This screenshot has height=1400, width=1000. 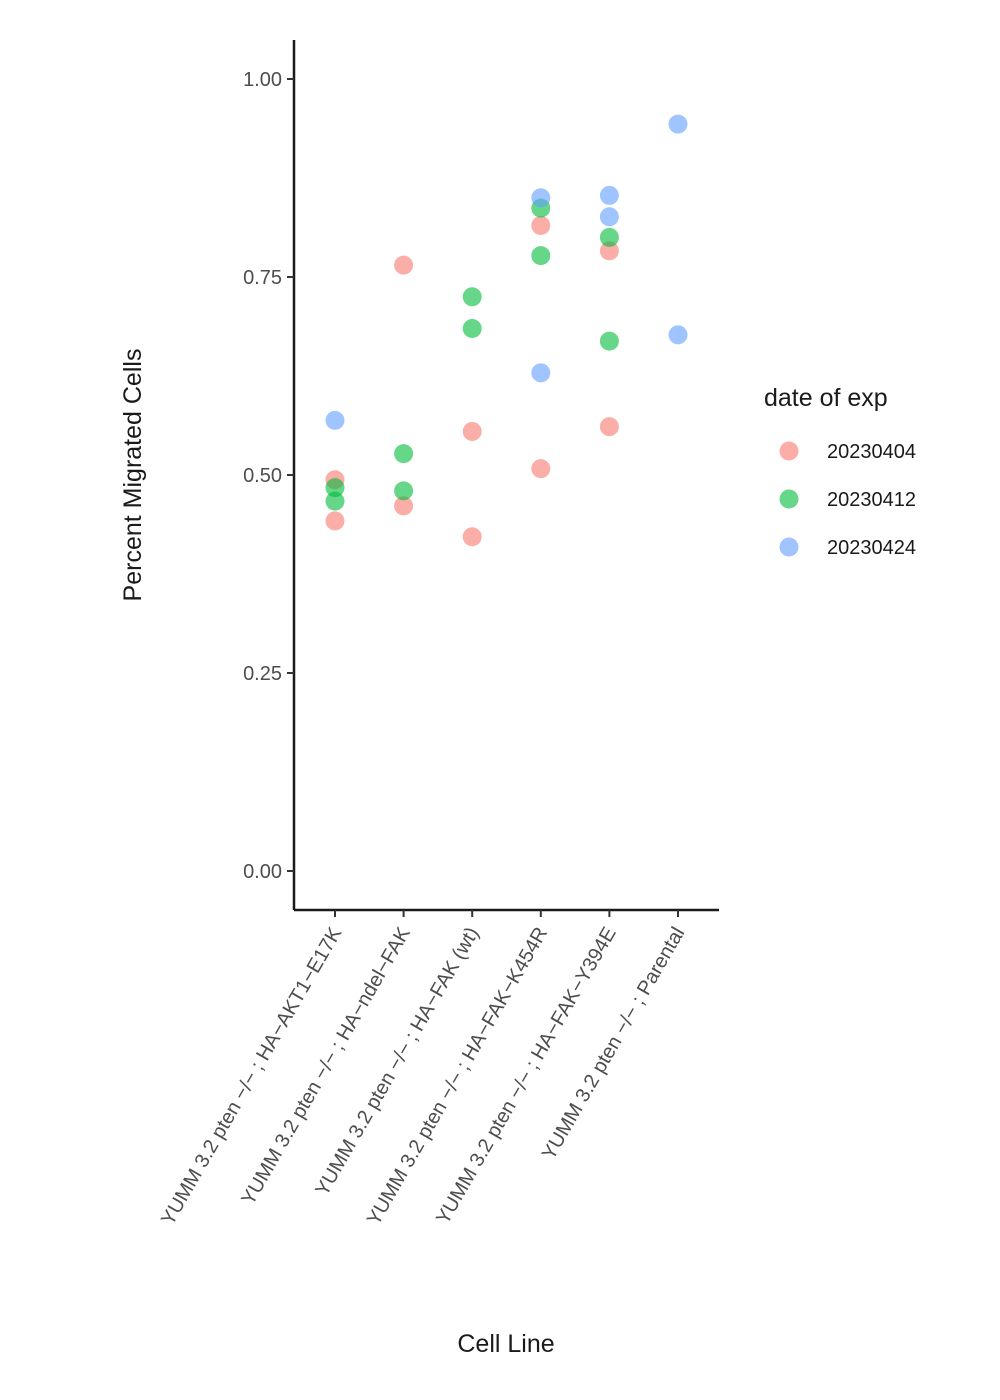 What do you see at coordinates (133, 475) in the screenshot?
I see `y-axis-title: Percent Migrated Cells` at bounding box center [133, 475].